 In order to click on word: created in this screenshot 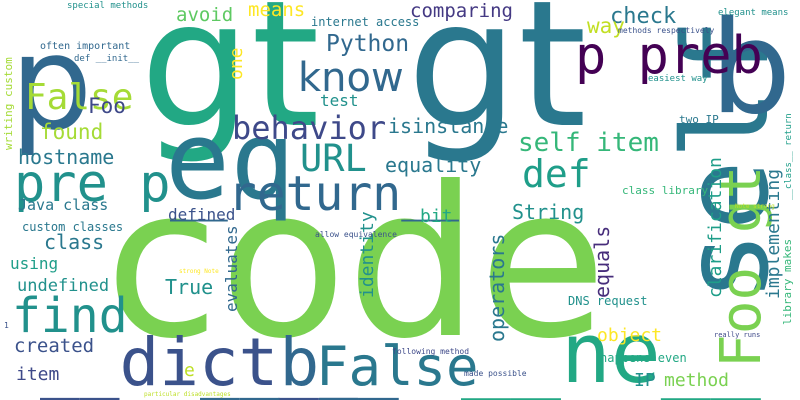, I will do `click(54, 346)`.